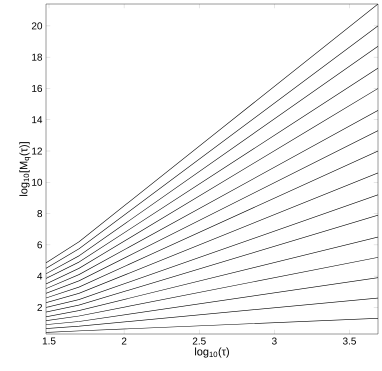 This screenshot has width=382, height=371. I want to click on y-axis-title: log$_{10}$[M$_{q}$(τ)], so click(25, 169).